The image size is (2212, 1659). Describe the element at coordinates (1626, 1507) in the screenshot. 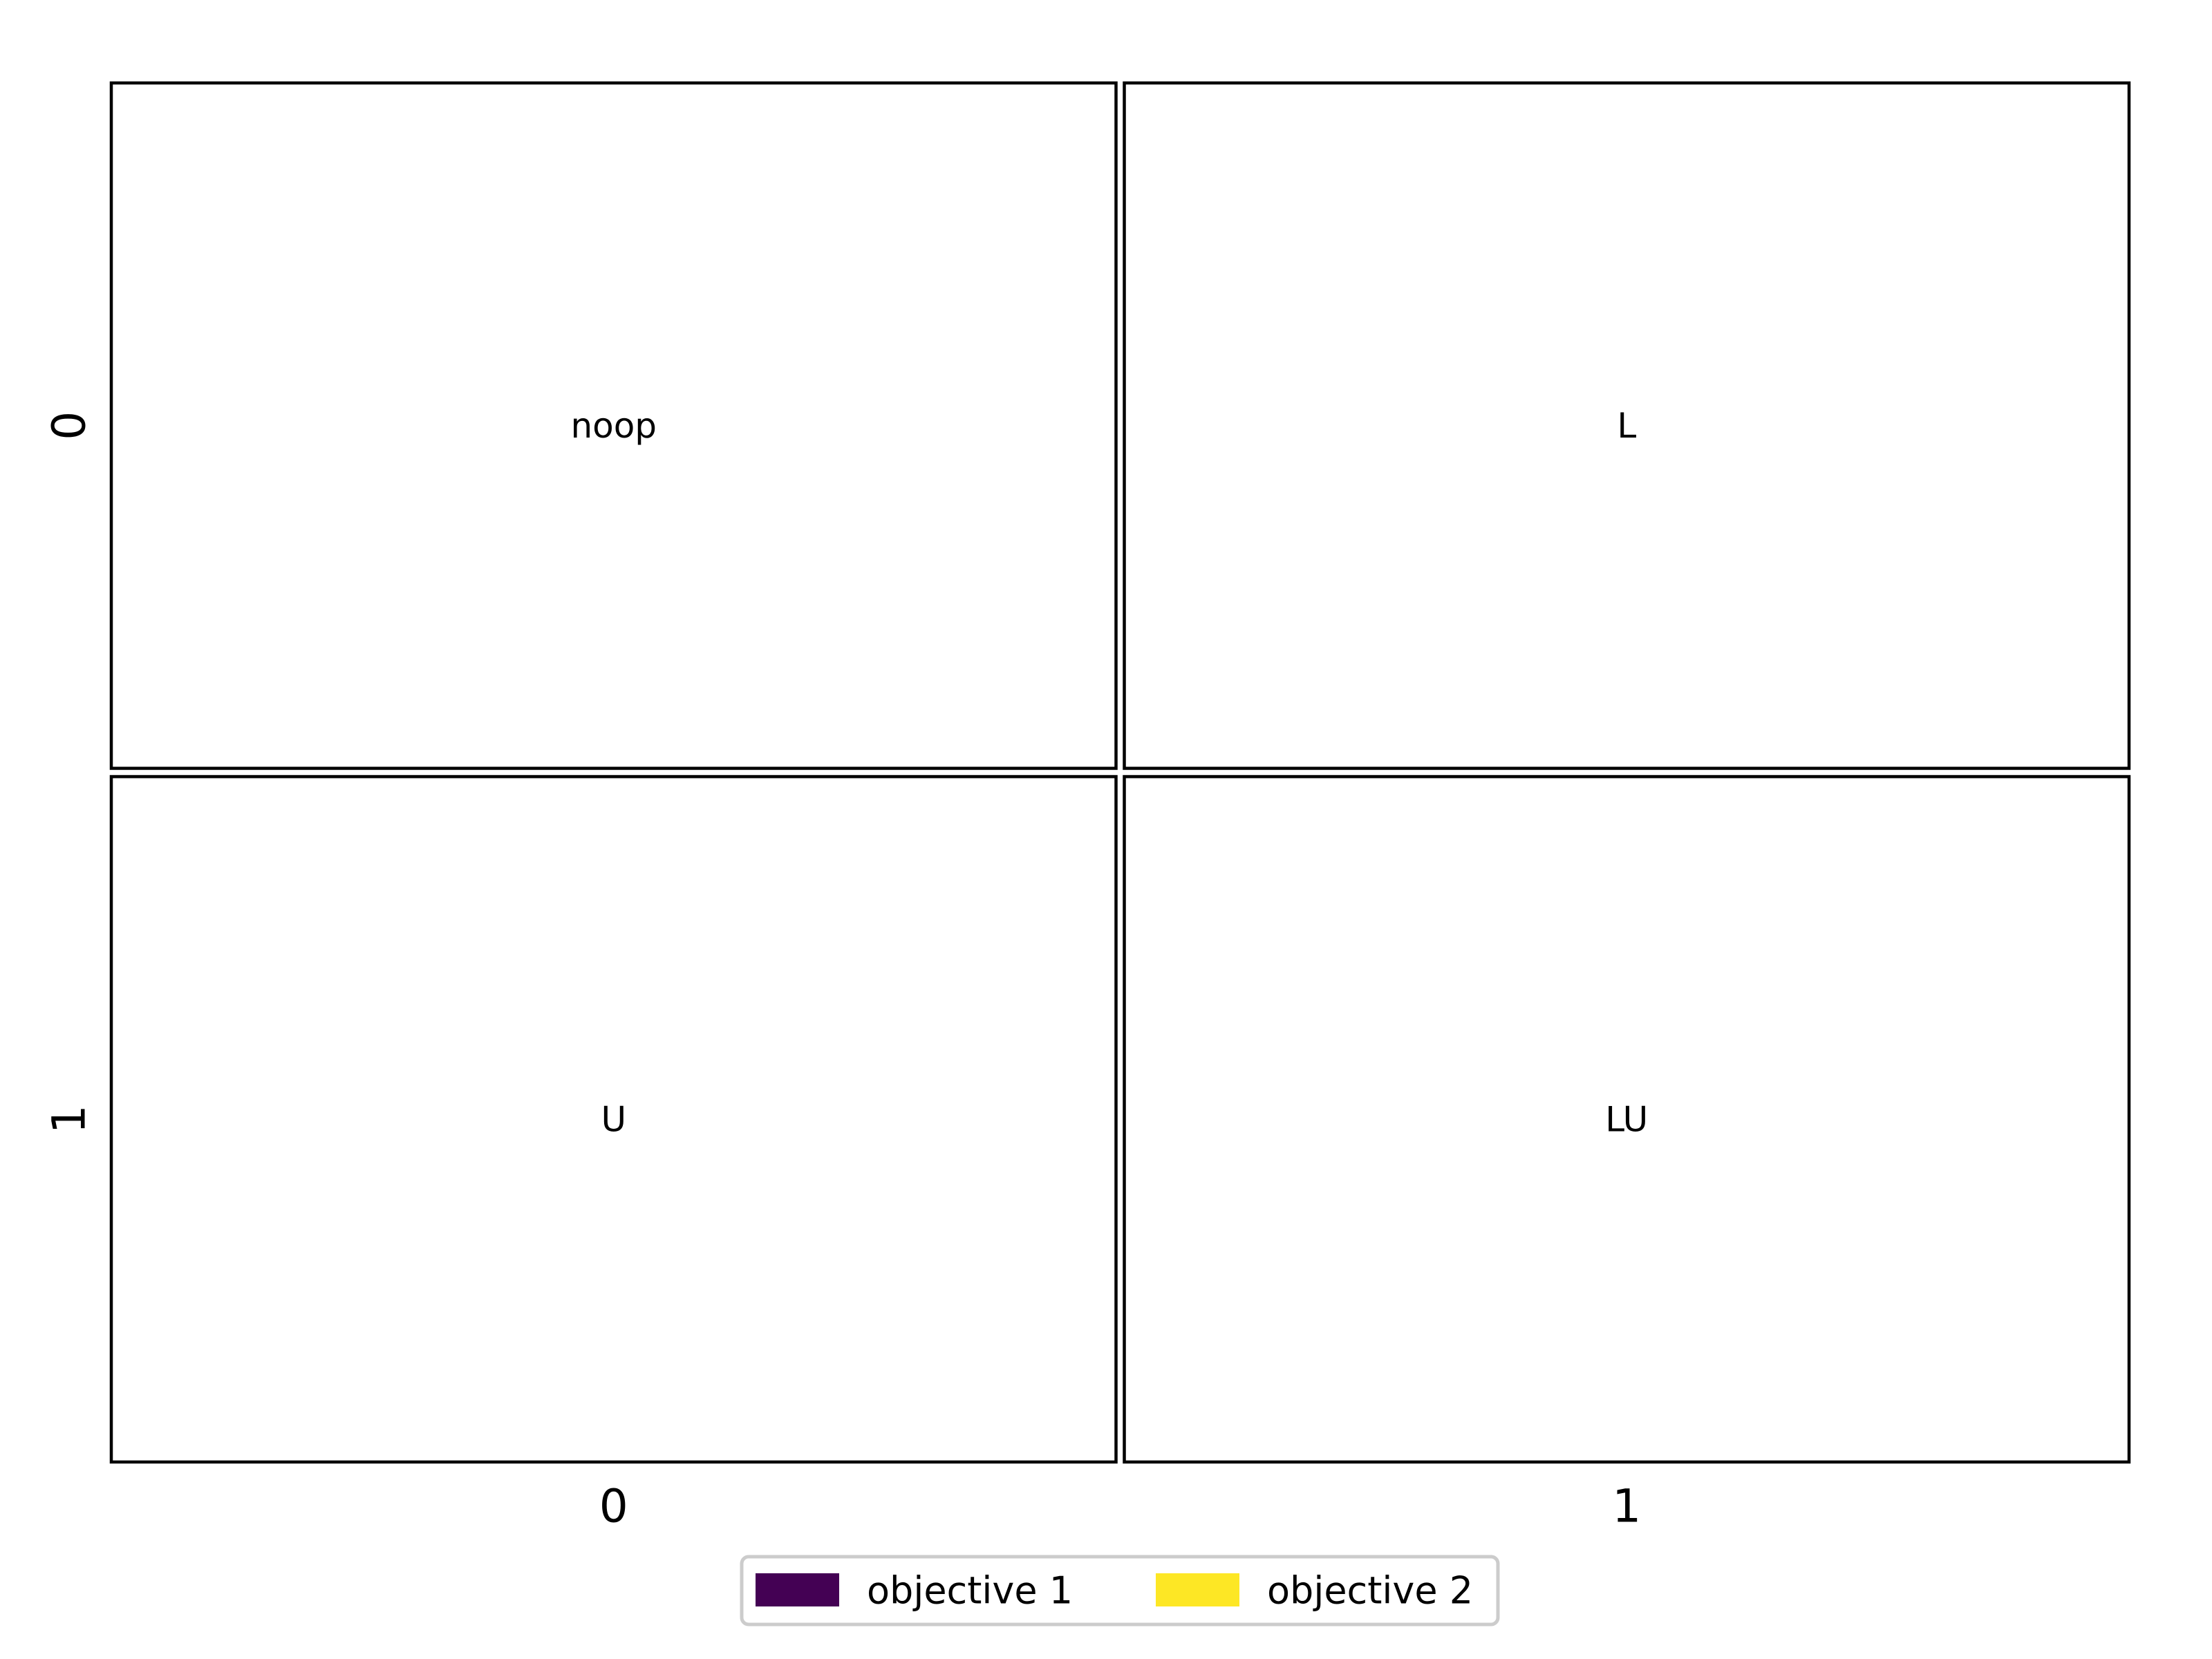

I see `x-tick-label: 1` at that location.